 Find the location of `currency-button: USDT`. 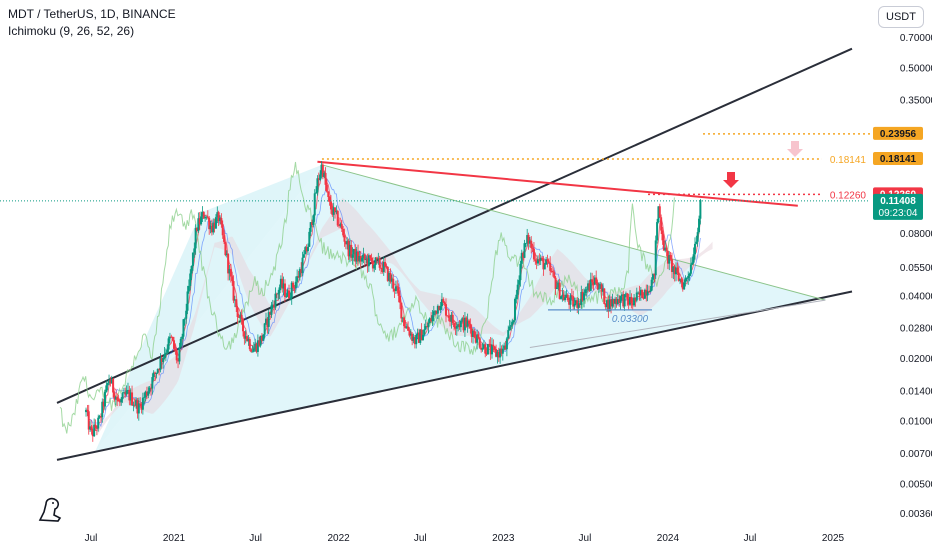

currency-button: USDT is located at coordinates (901, 17).